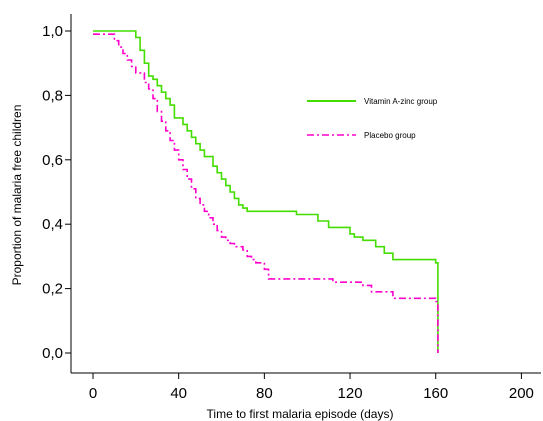  Describe the element at coordinates (17, 195) in the screenshot. I see `y-axis-title: Proportion of malaria free children` at that location.